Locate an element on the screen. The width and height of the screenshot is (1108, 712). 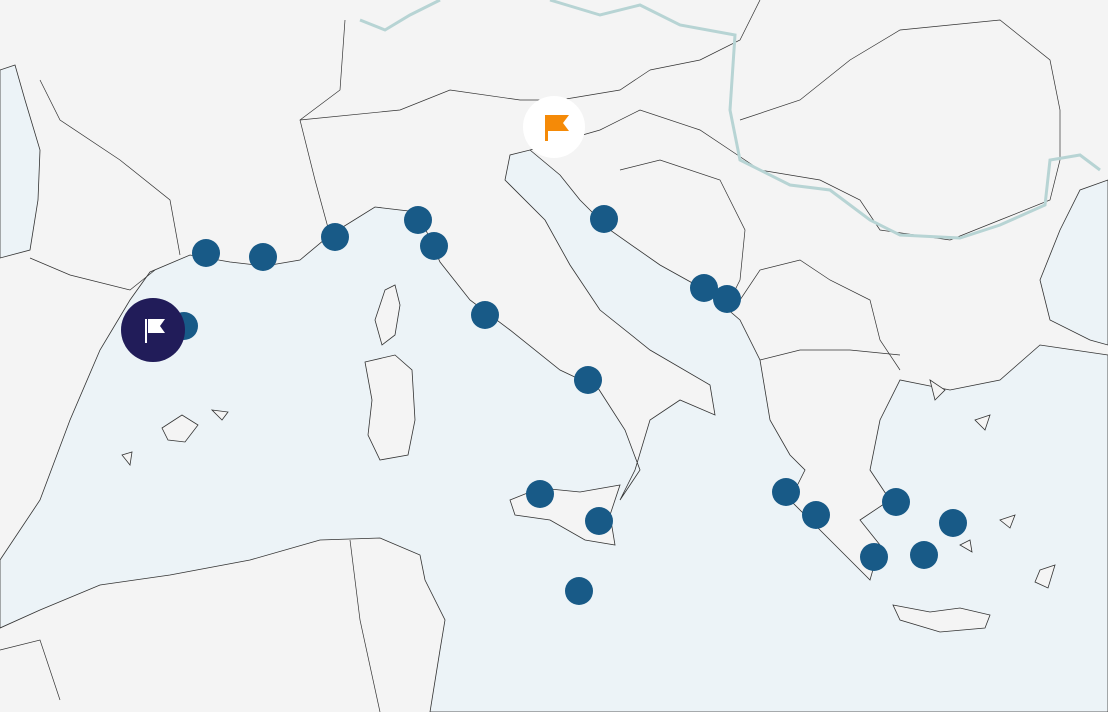
crete is located at coordinates (941, 618).